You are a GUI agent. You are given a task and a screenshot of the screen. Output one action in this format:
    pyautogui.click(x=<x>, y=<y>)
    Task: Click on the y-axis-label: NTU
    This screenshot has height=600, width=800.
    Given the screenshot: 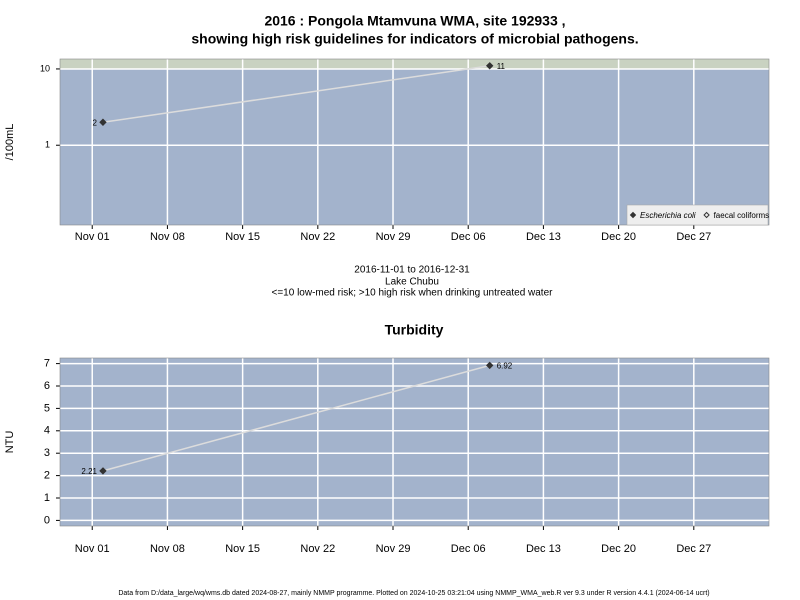 What is the action you would take?
    pyautogui.click(x=10, y=442)
    